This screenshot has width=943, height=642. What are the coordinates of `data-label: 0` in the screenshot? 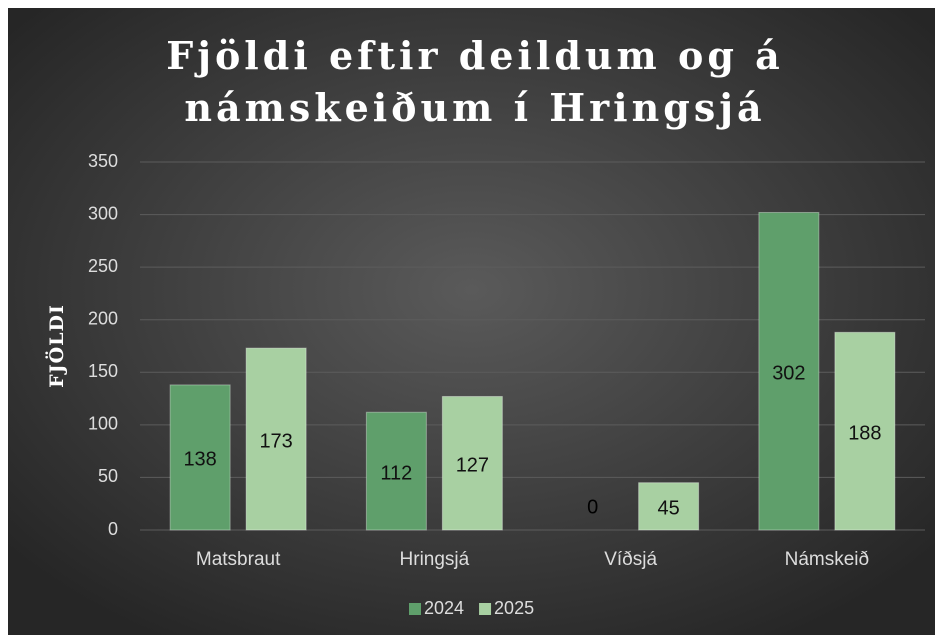 It's located at (592, 507).